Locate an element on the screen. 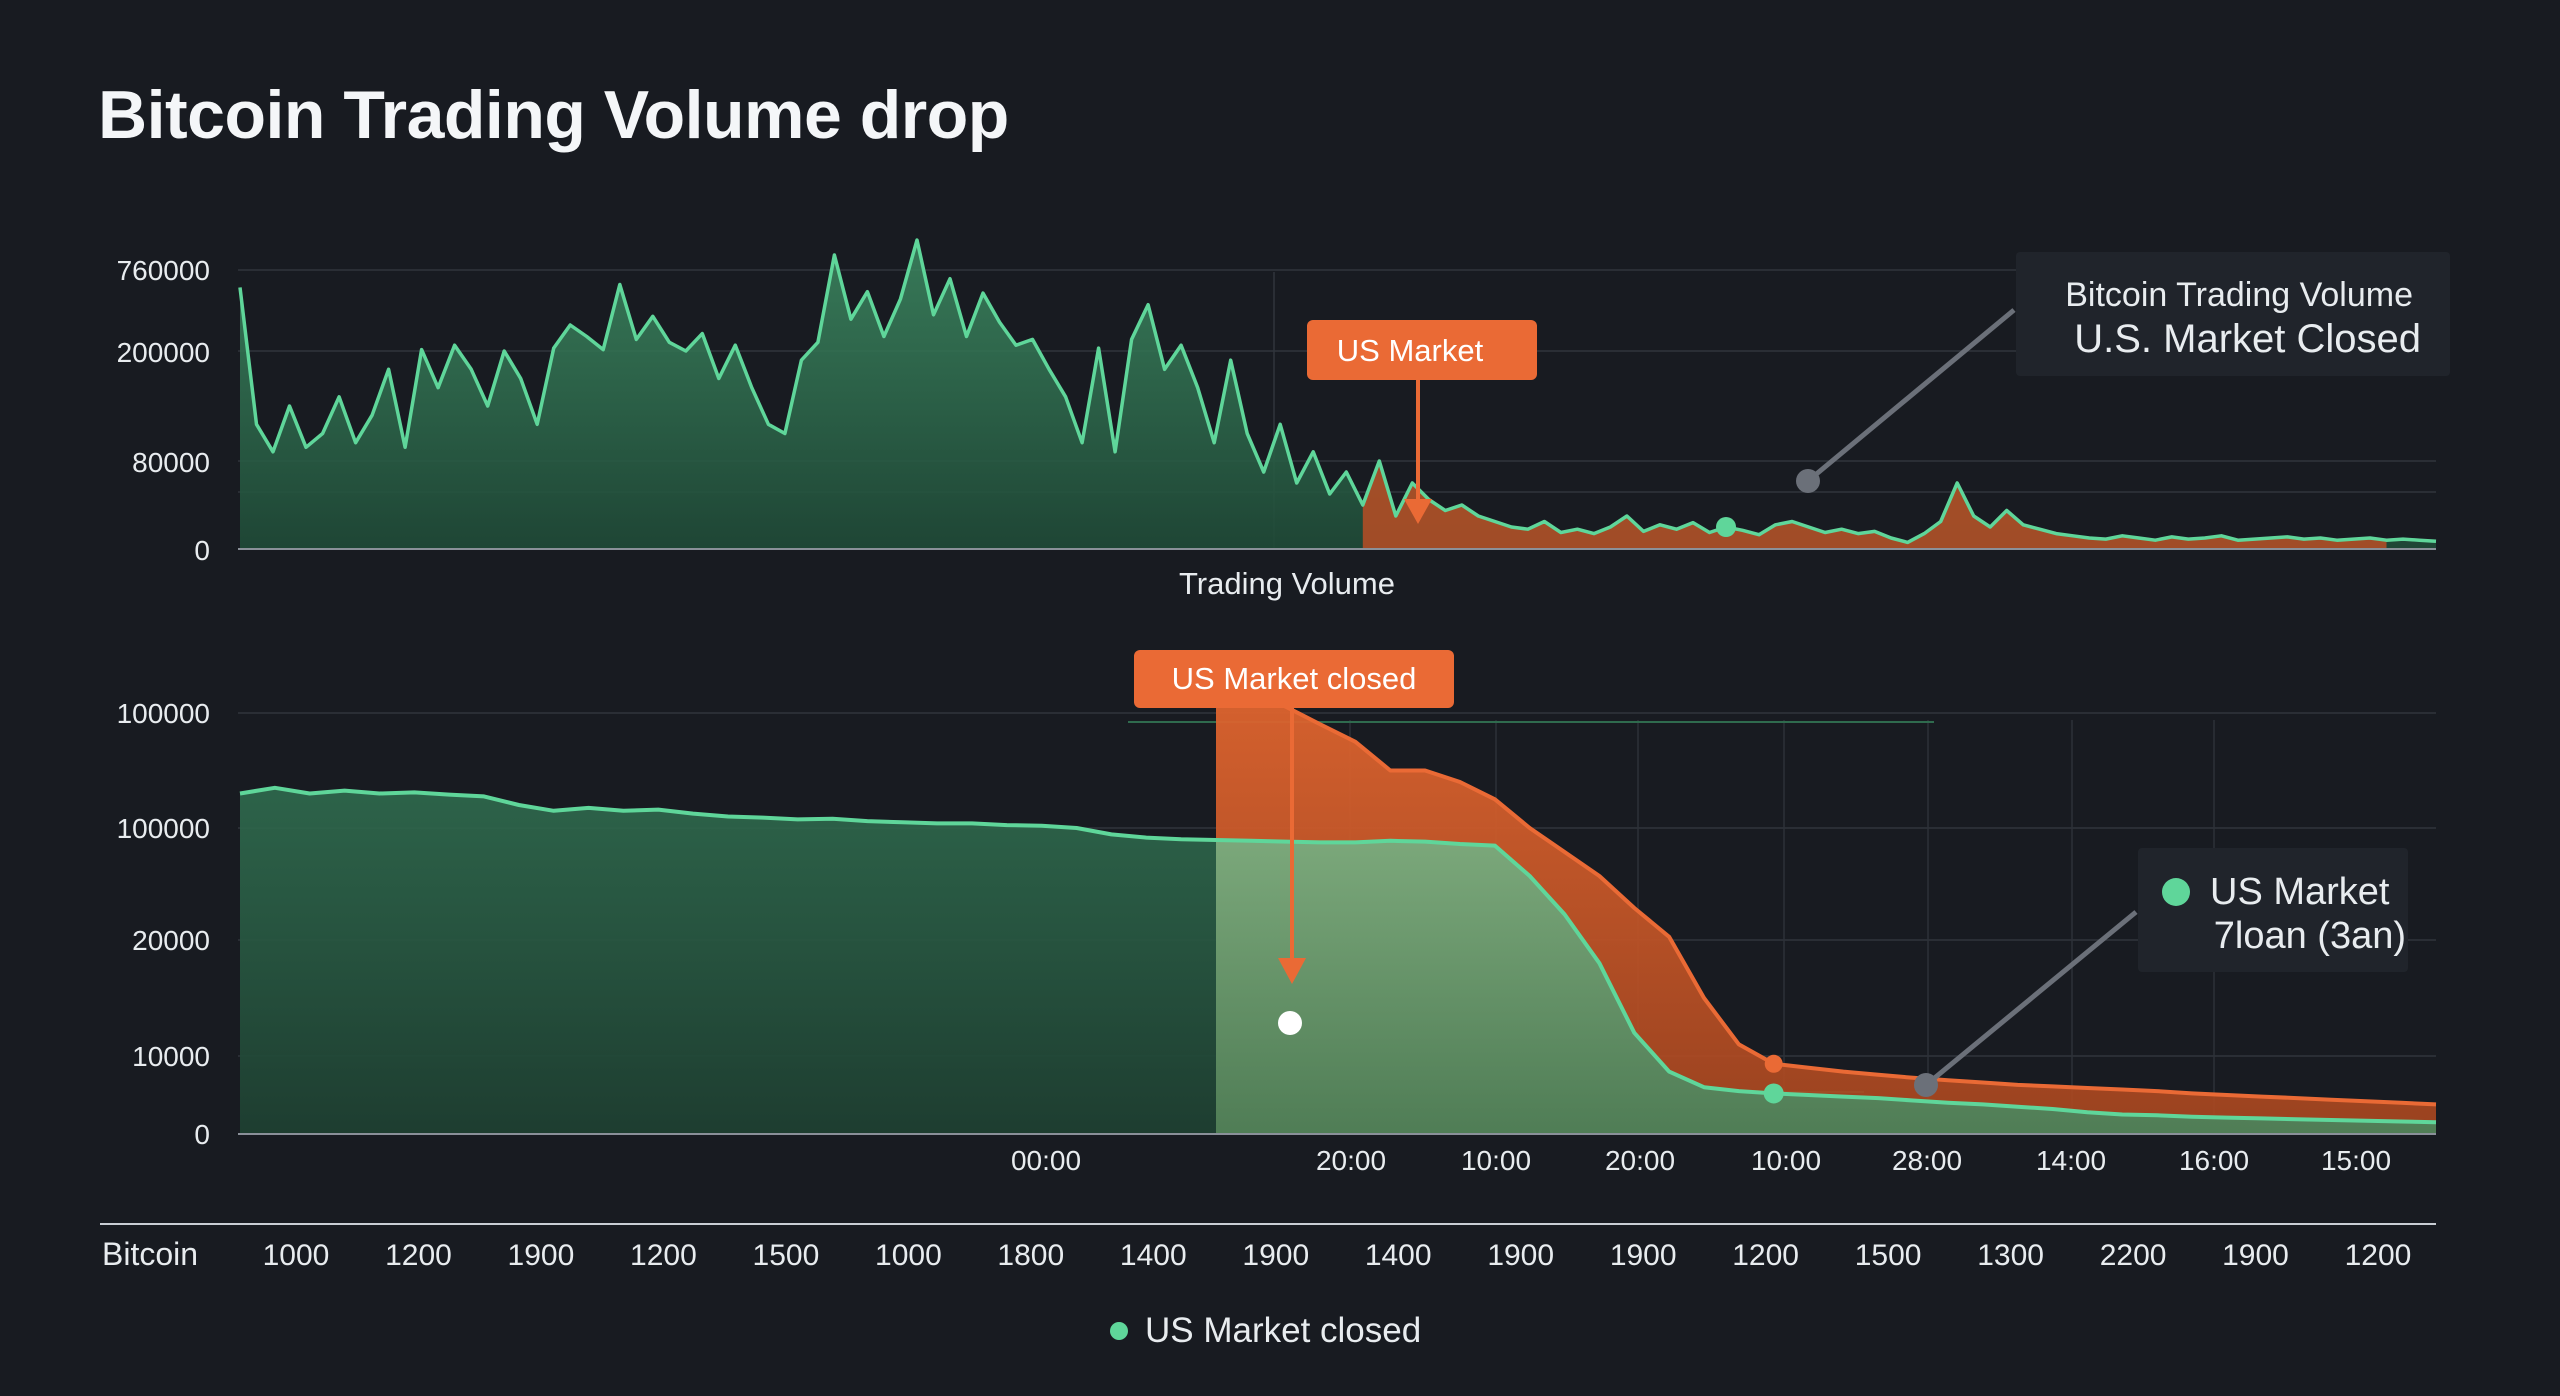 Image resolution: width=2560 pixels, height=1396 pixels. bottom-y-tick: 0 is located at coordinates (202, 1134).